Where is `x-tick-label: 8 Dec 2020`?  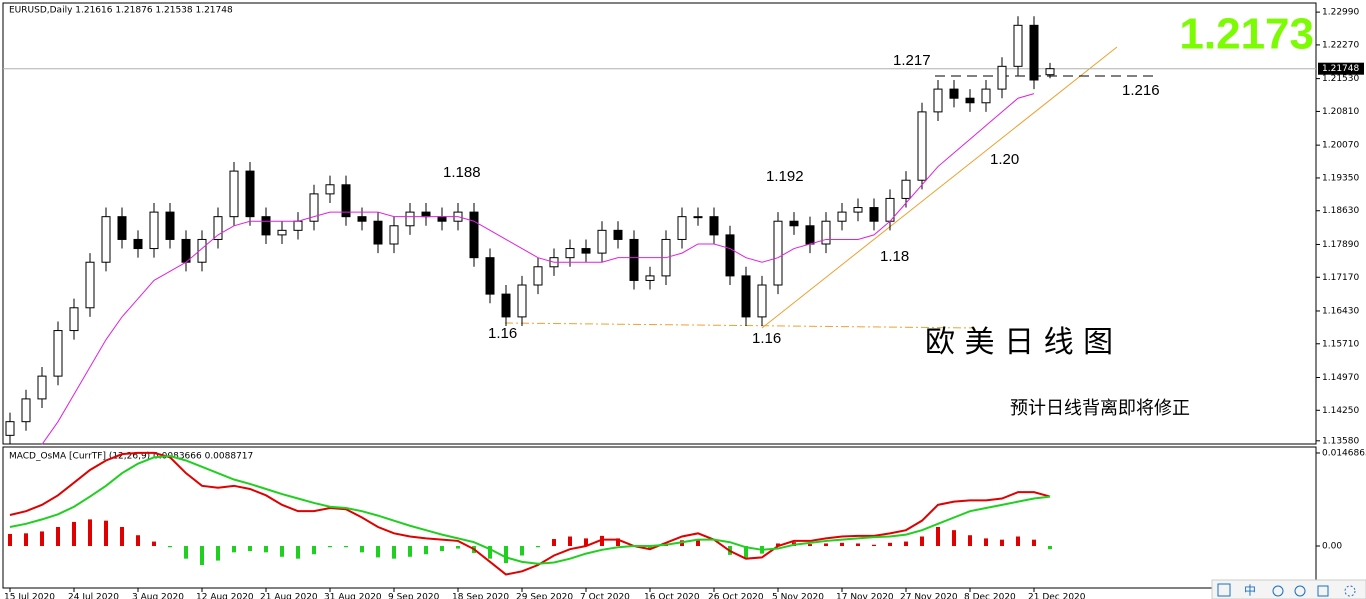
x-tick-label: 8 Dec 2020 is located at coordinates (990, 596).